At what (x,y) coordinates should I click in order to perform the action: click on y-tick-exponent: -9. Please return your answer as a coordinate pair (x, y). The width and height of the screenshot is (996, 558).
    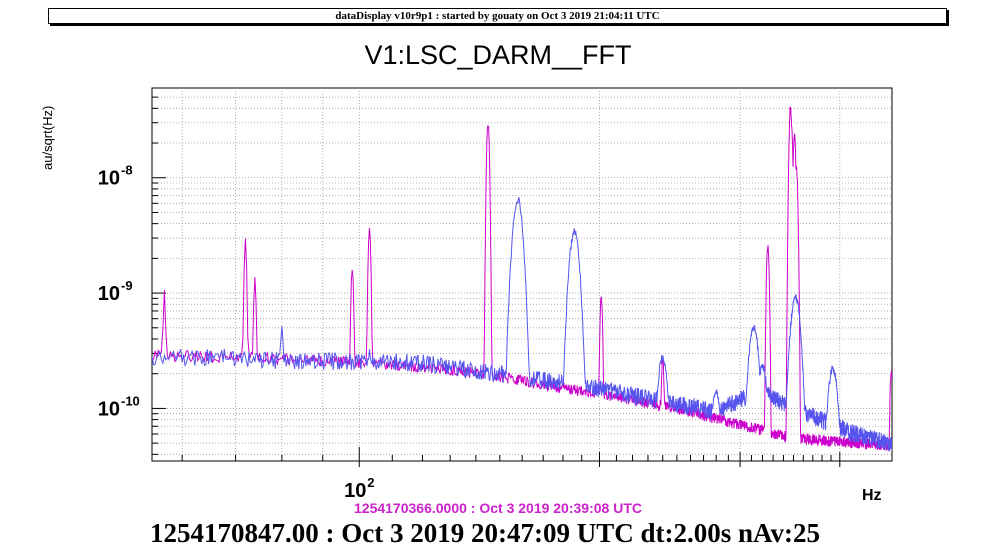
    Looking at the image, I should click on (127, 285).